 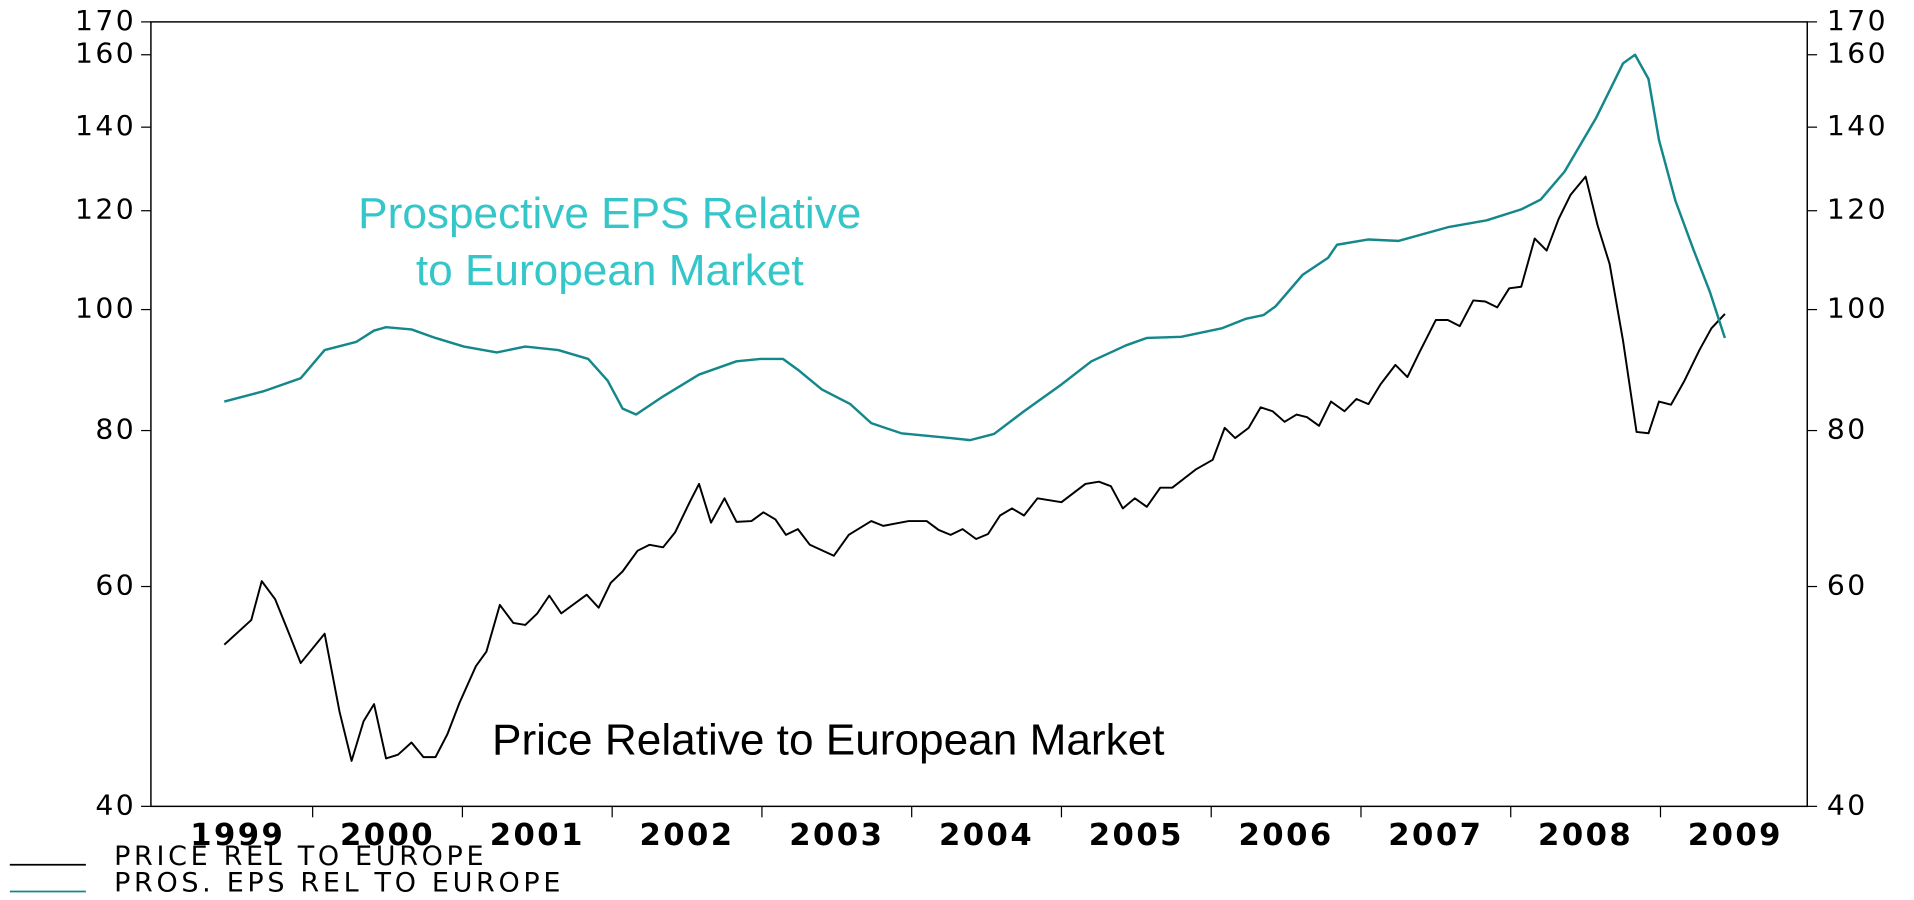 I want to click on x-tick-label: 2003, so click(x=836, y=835).